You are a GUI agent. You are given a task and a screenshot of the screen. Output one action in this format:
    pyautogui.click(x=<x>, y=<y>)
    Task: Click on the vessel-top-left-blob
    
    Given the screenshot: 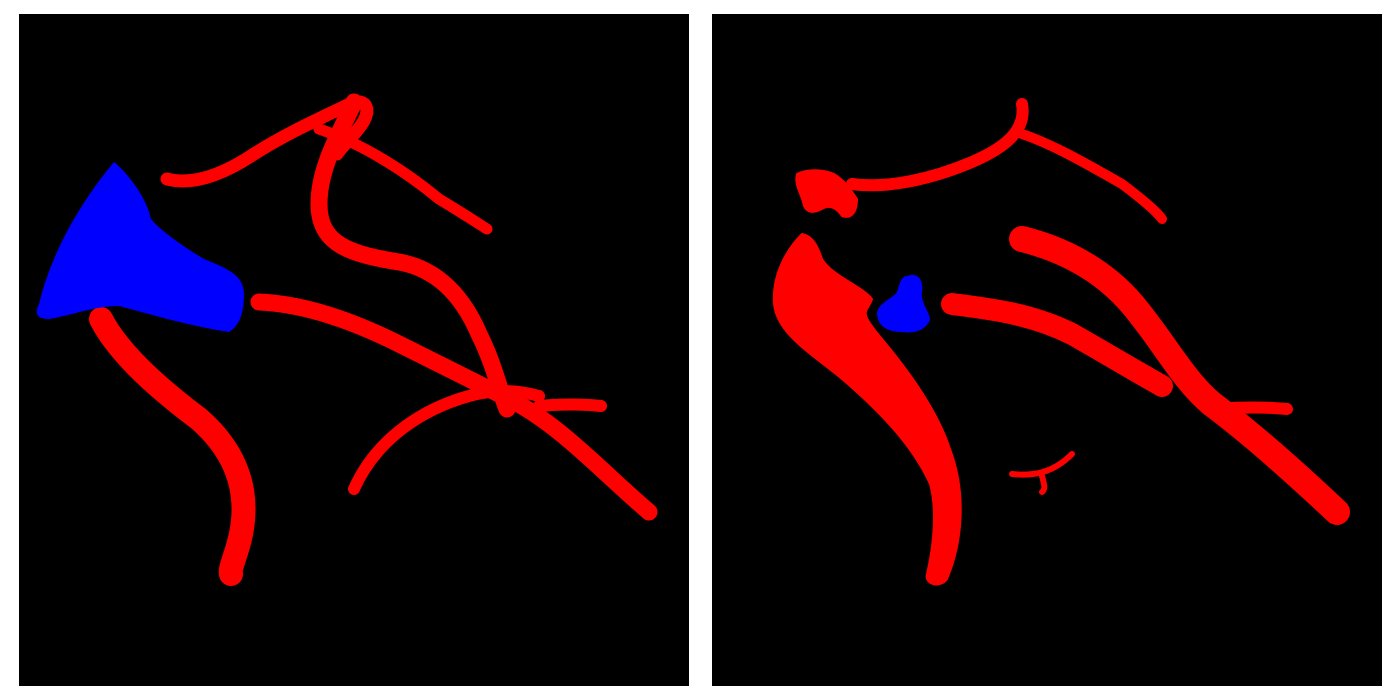 What is the action you would take?
    pyautogui.click(x=826, y=193)
    